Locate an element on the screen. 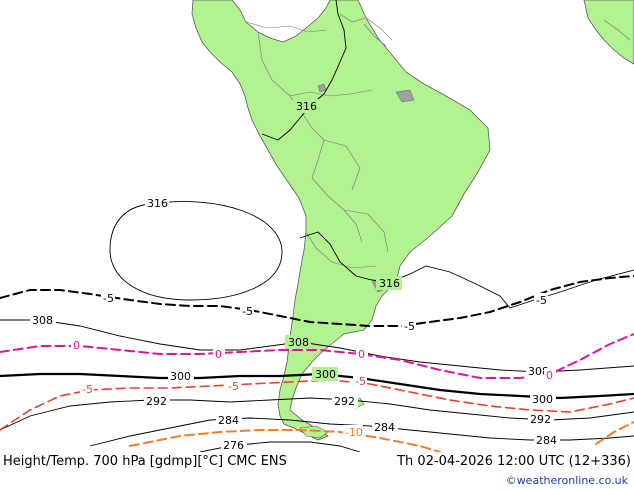 The height and width of the screenshot is (490, 634). isotherm-minus5-red is located at coordinates (317, 405).